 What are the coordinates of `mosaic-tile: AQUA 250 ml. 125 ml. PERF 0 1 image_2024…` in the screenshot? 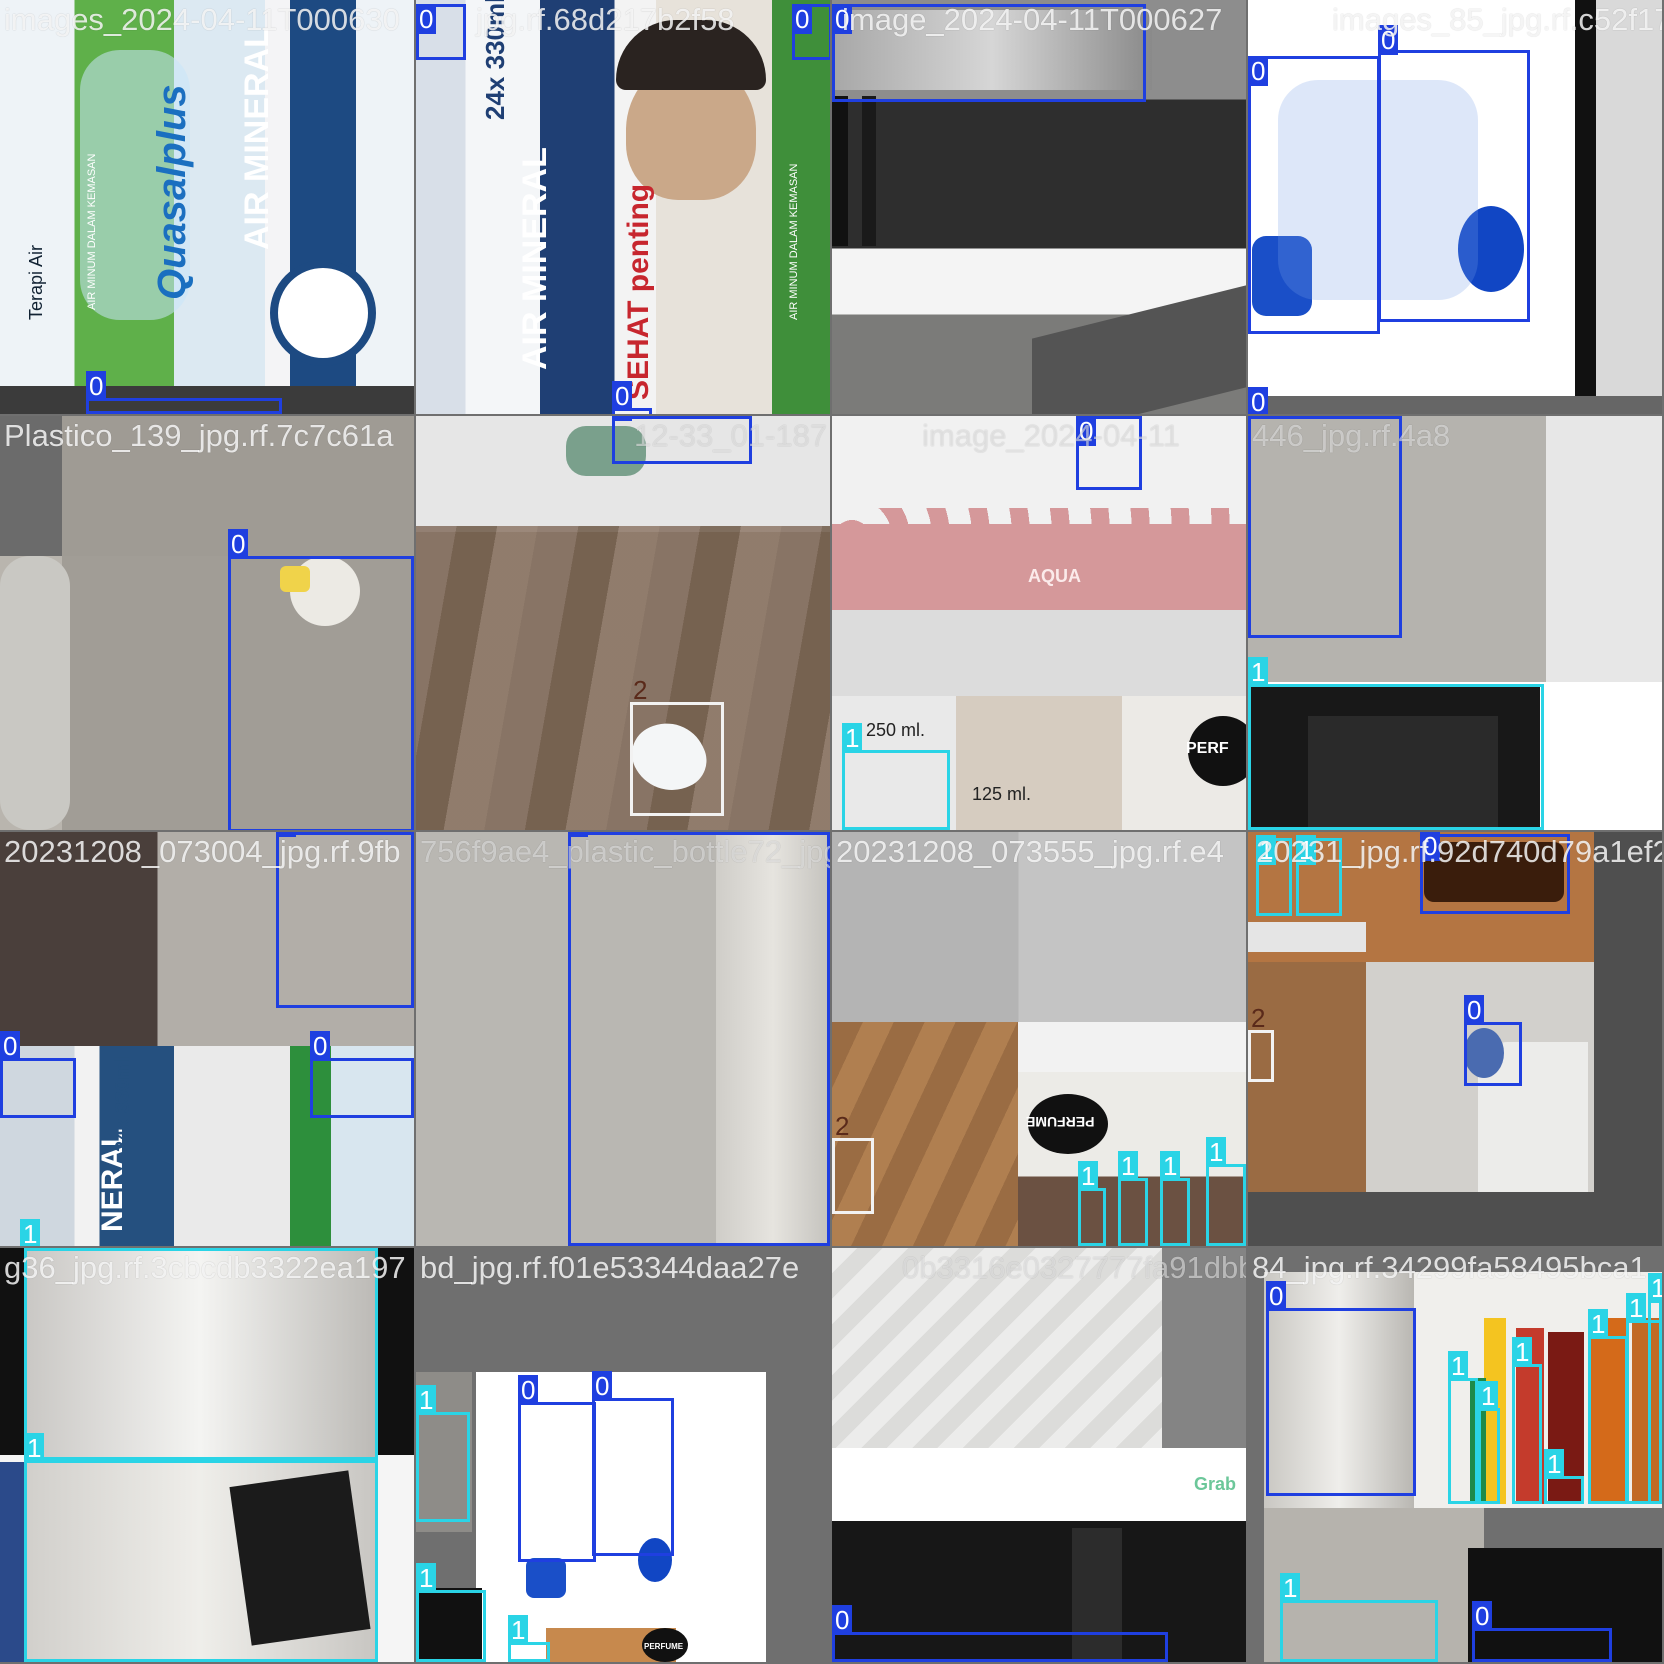 It's located at (1039, 623).